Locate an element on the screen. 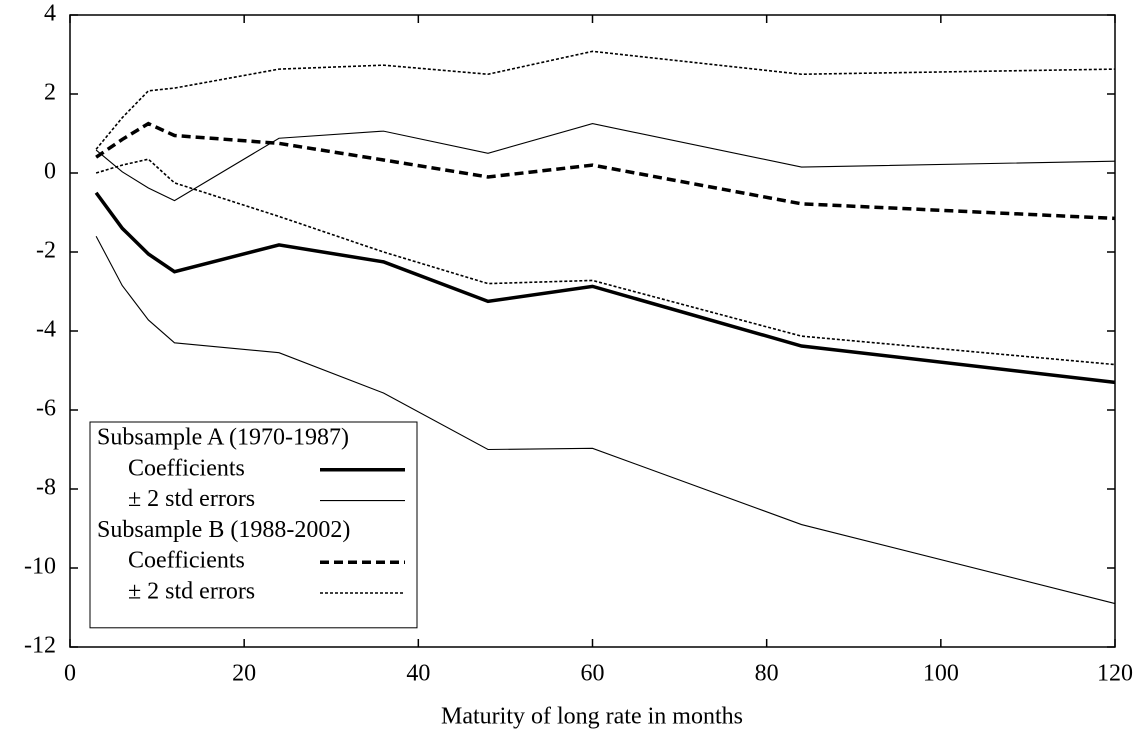 Image resolution: width=1148 pixels, height=738 pixels. x-tick-label: 60 is located at coordinates (593, 674).